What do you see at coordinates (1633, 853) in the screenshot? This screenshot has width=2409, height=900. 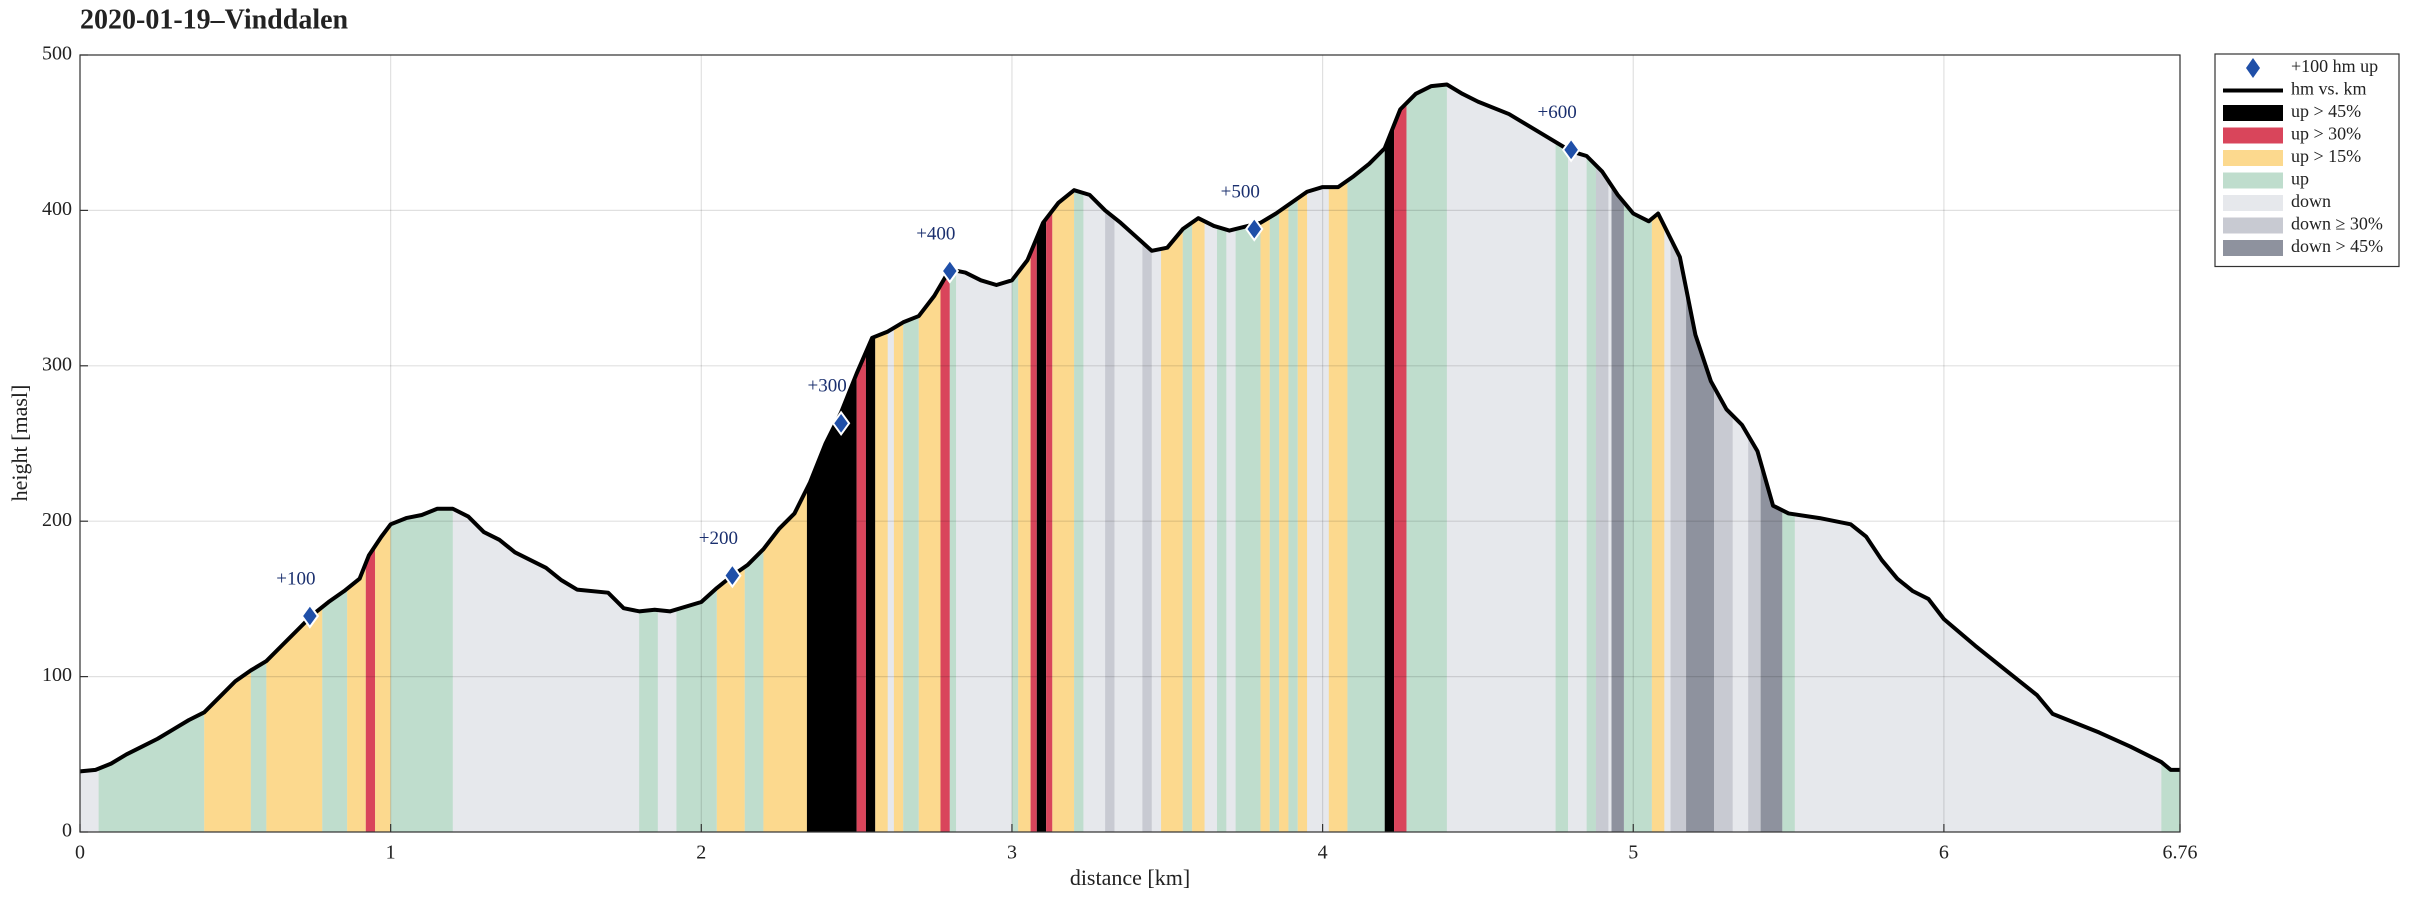 I see `x-tick-label: 5` at bounding box center [1633, 853].